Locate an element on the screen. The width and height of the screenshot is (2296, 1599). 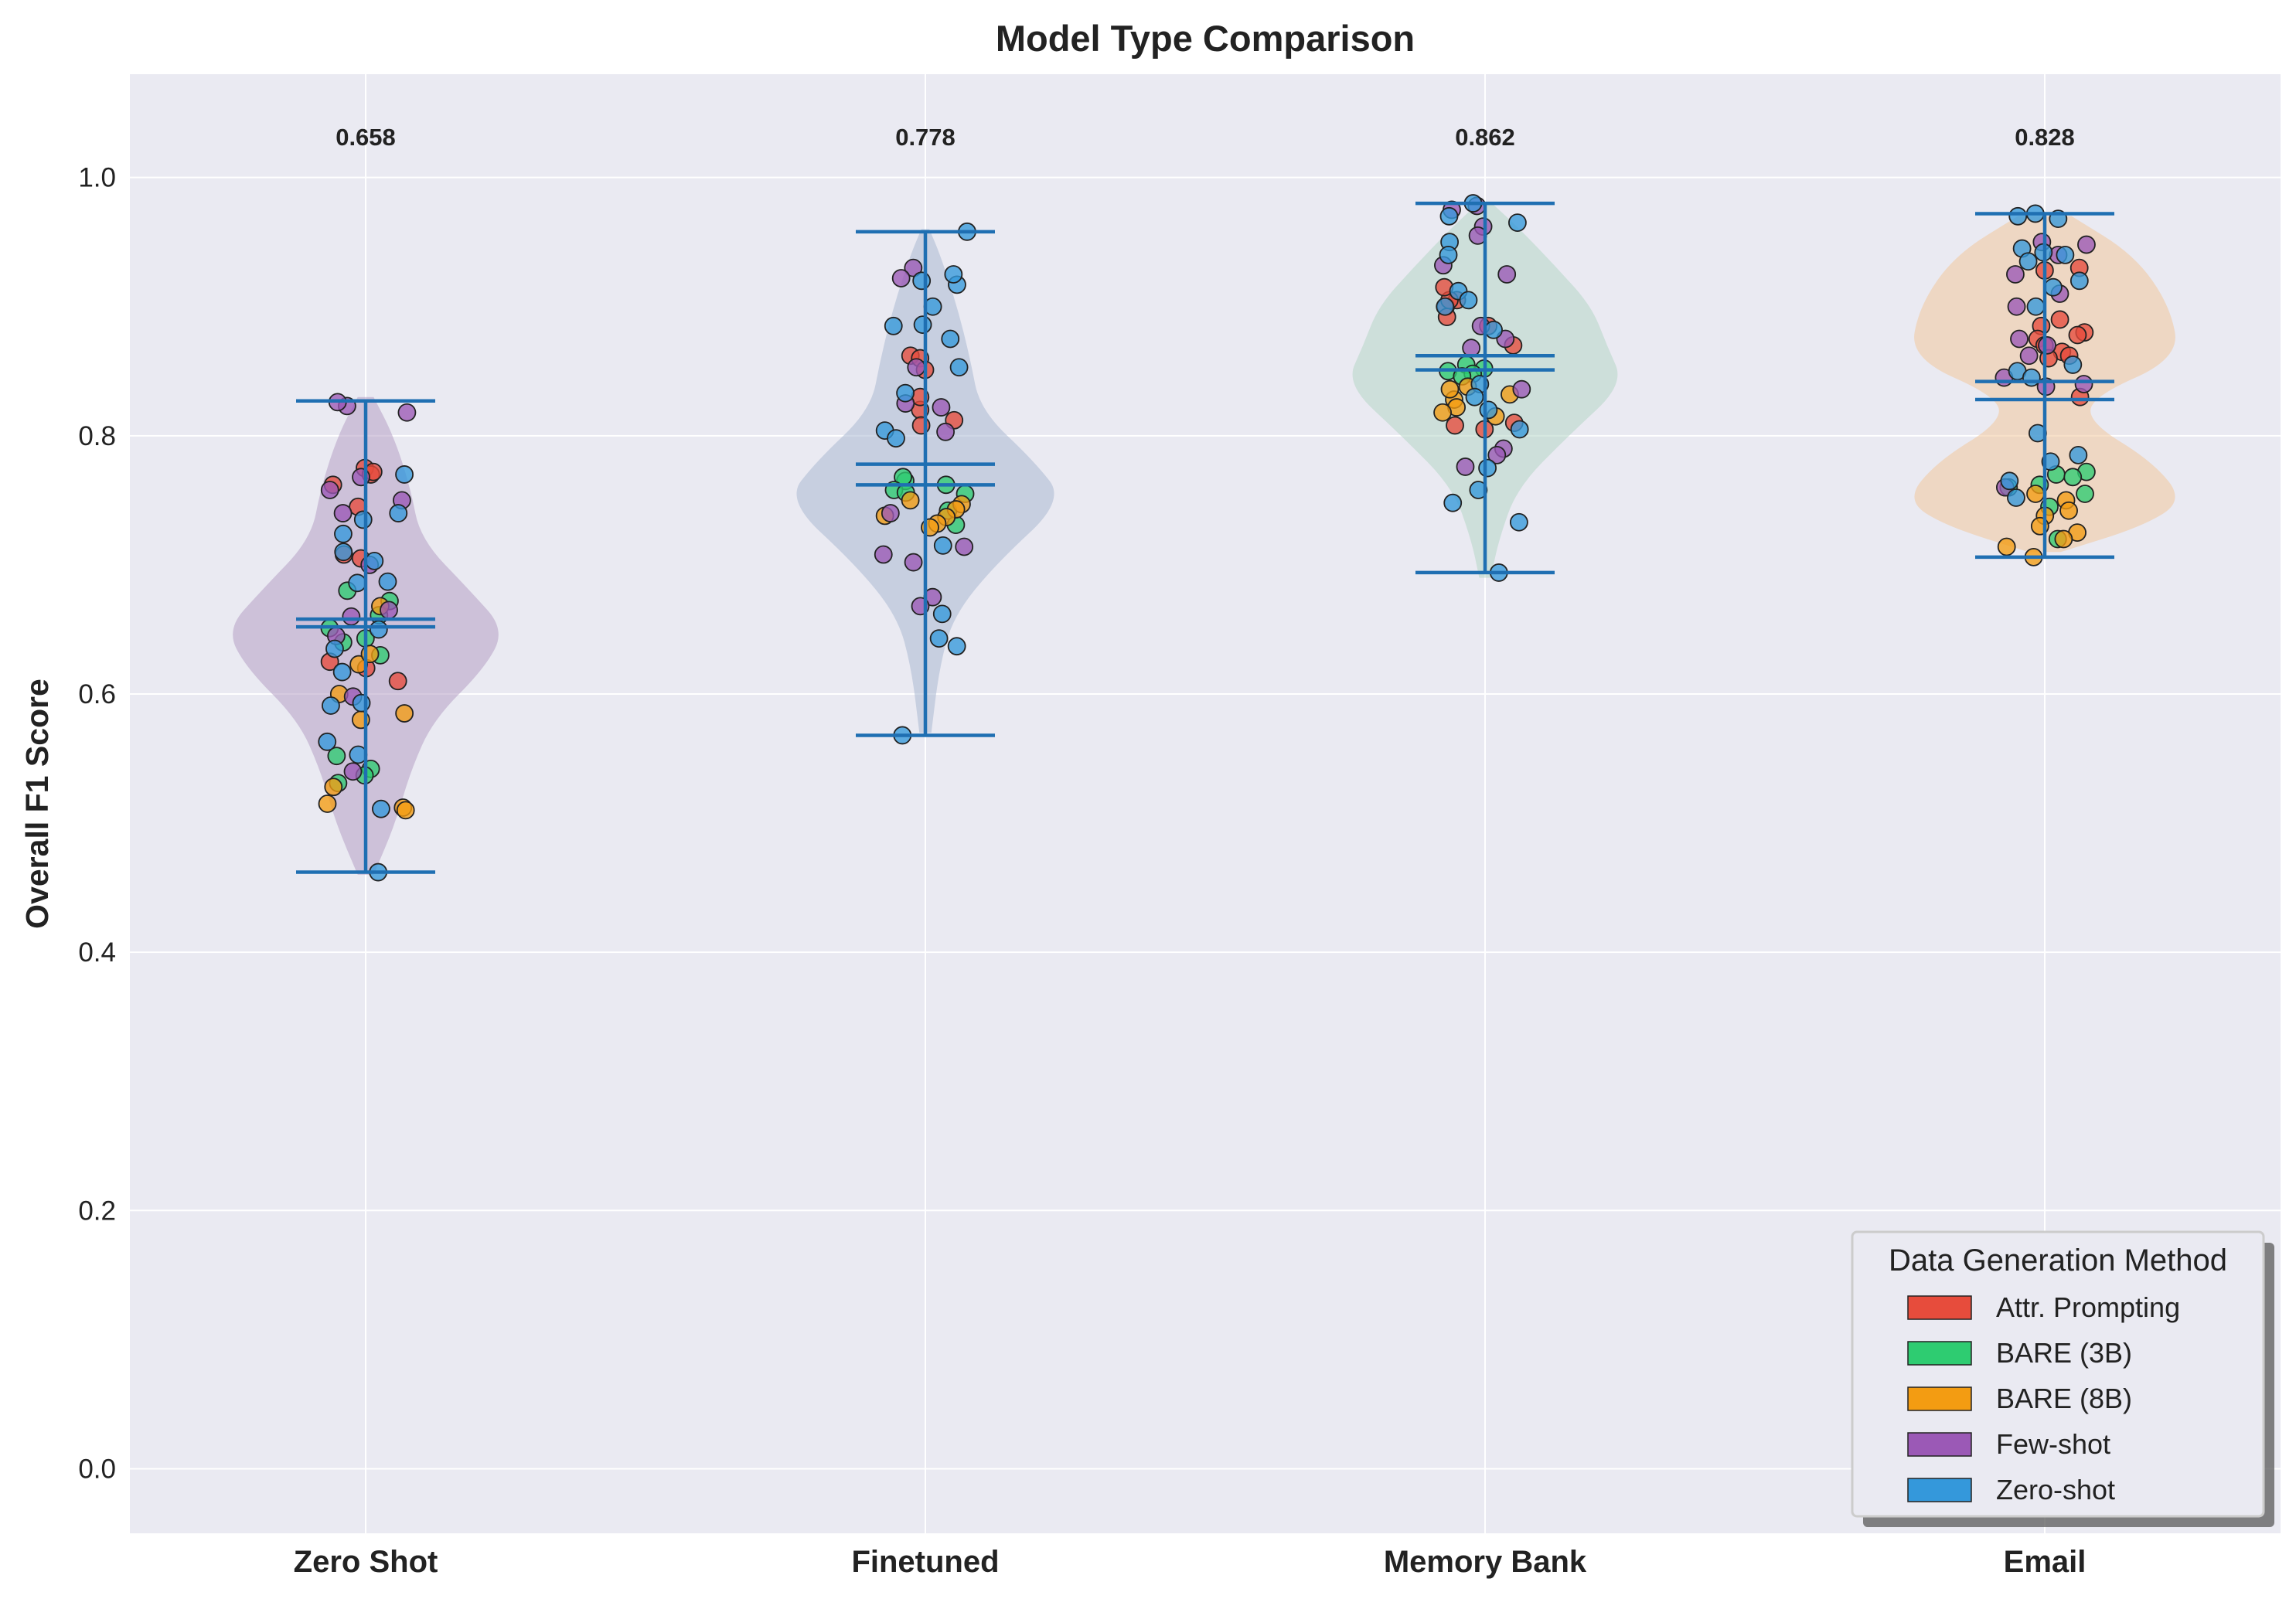
x-tick-label: Finetuned is located at coordinates (925, 1562).